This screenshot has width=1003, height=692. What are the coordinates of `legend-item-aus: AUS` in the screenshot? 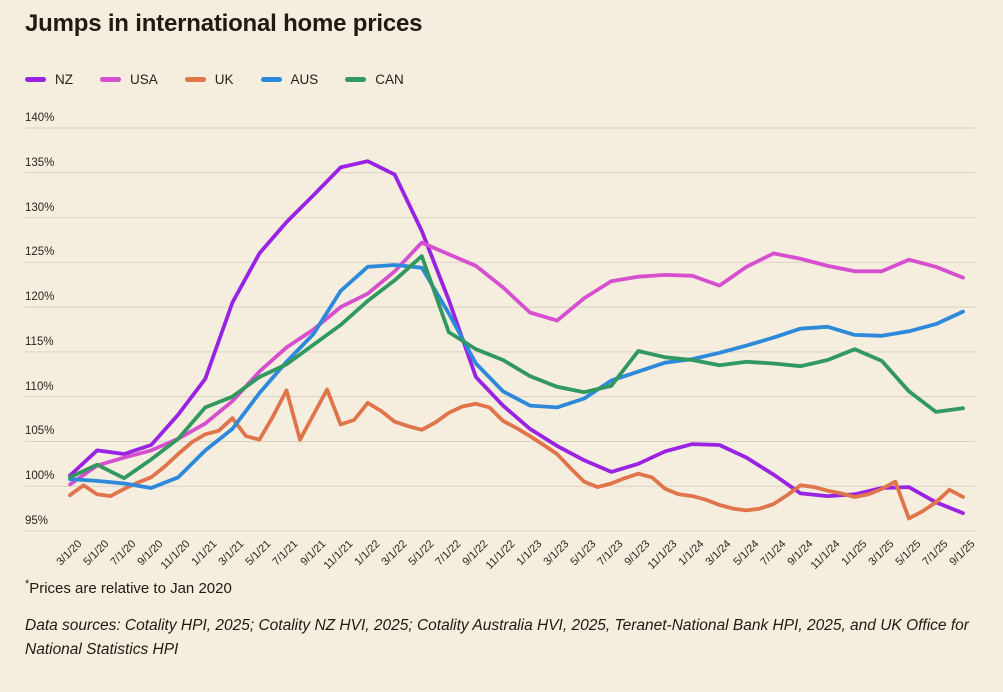 It's located at (289, 79).